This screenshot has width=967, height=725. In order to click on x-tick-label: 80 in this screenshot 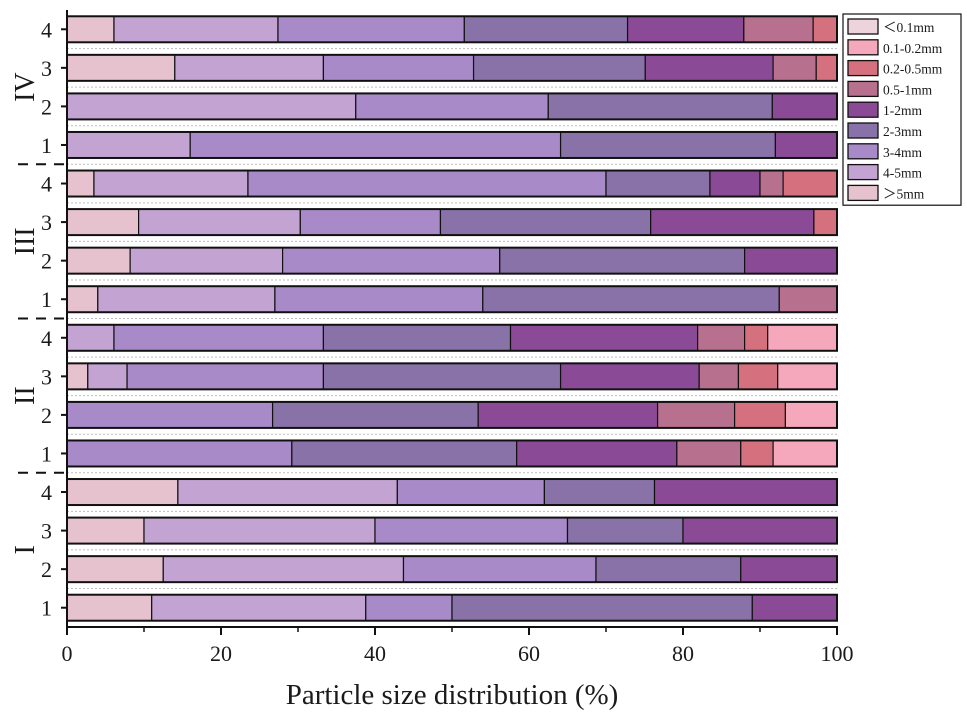, I will do `click(683, 653)`.